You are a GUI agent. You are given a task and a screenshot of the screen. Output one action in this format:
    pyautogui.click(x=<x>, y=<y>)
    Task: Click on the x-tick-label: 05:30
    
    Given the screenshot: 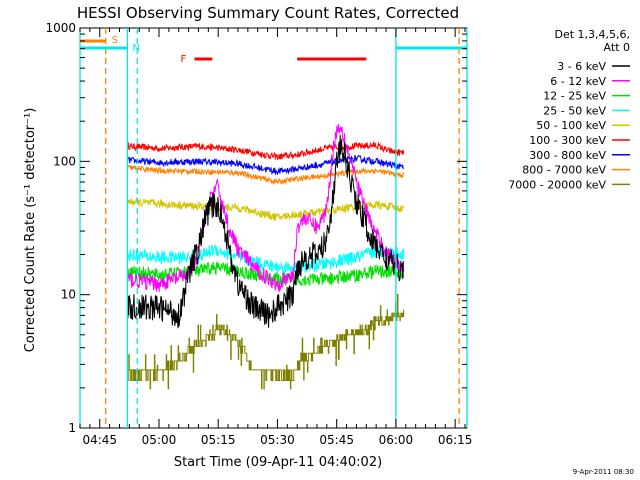 What is the action you would take?
    pyautogui.click(x=277, y=440)
    